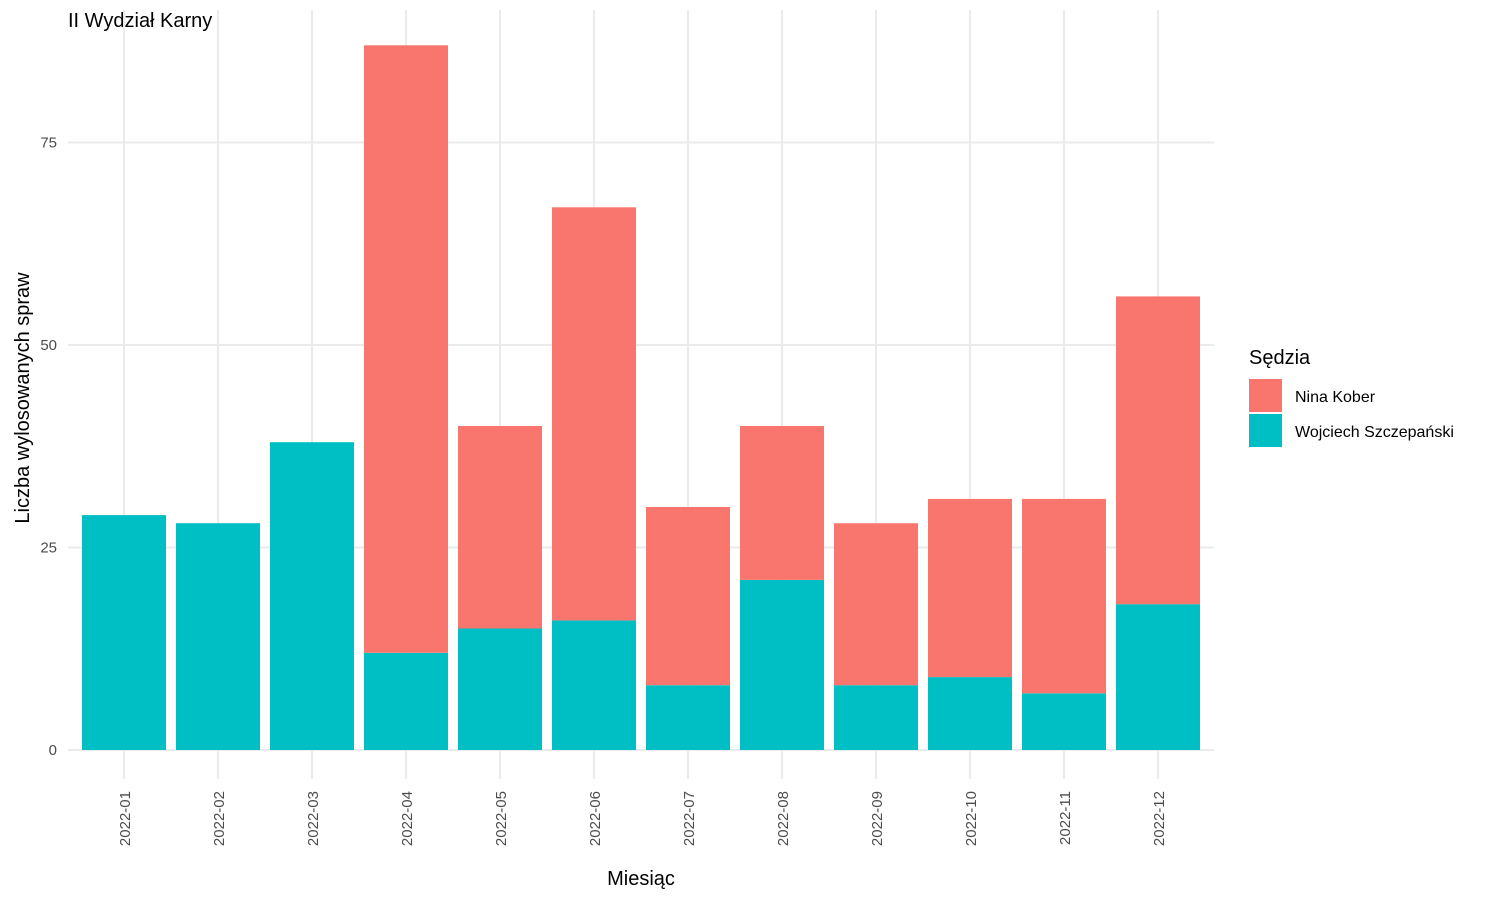 This screenshot has height=900, width=1500. Describe the element at coordinates (1159, 818) in the screenshot. I see `x-tick-label: 2022-12` at that location.